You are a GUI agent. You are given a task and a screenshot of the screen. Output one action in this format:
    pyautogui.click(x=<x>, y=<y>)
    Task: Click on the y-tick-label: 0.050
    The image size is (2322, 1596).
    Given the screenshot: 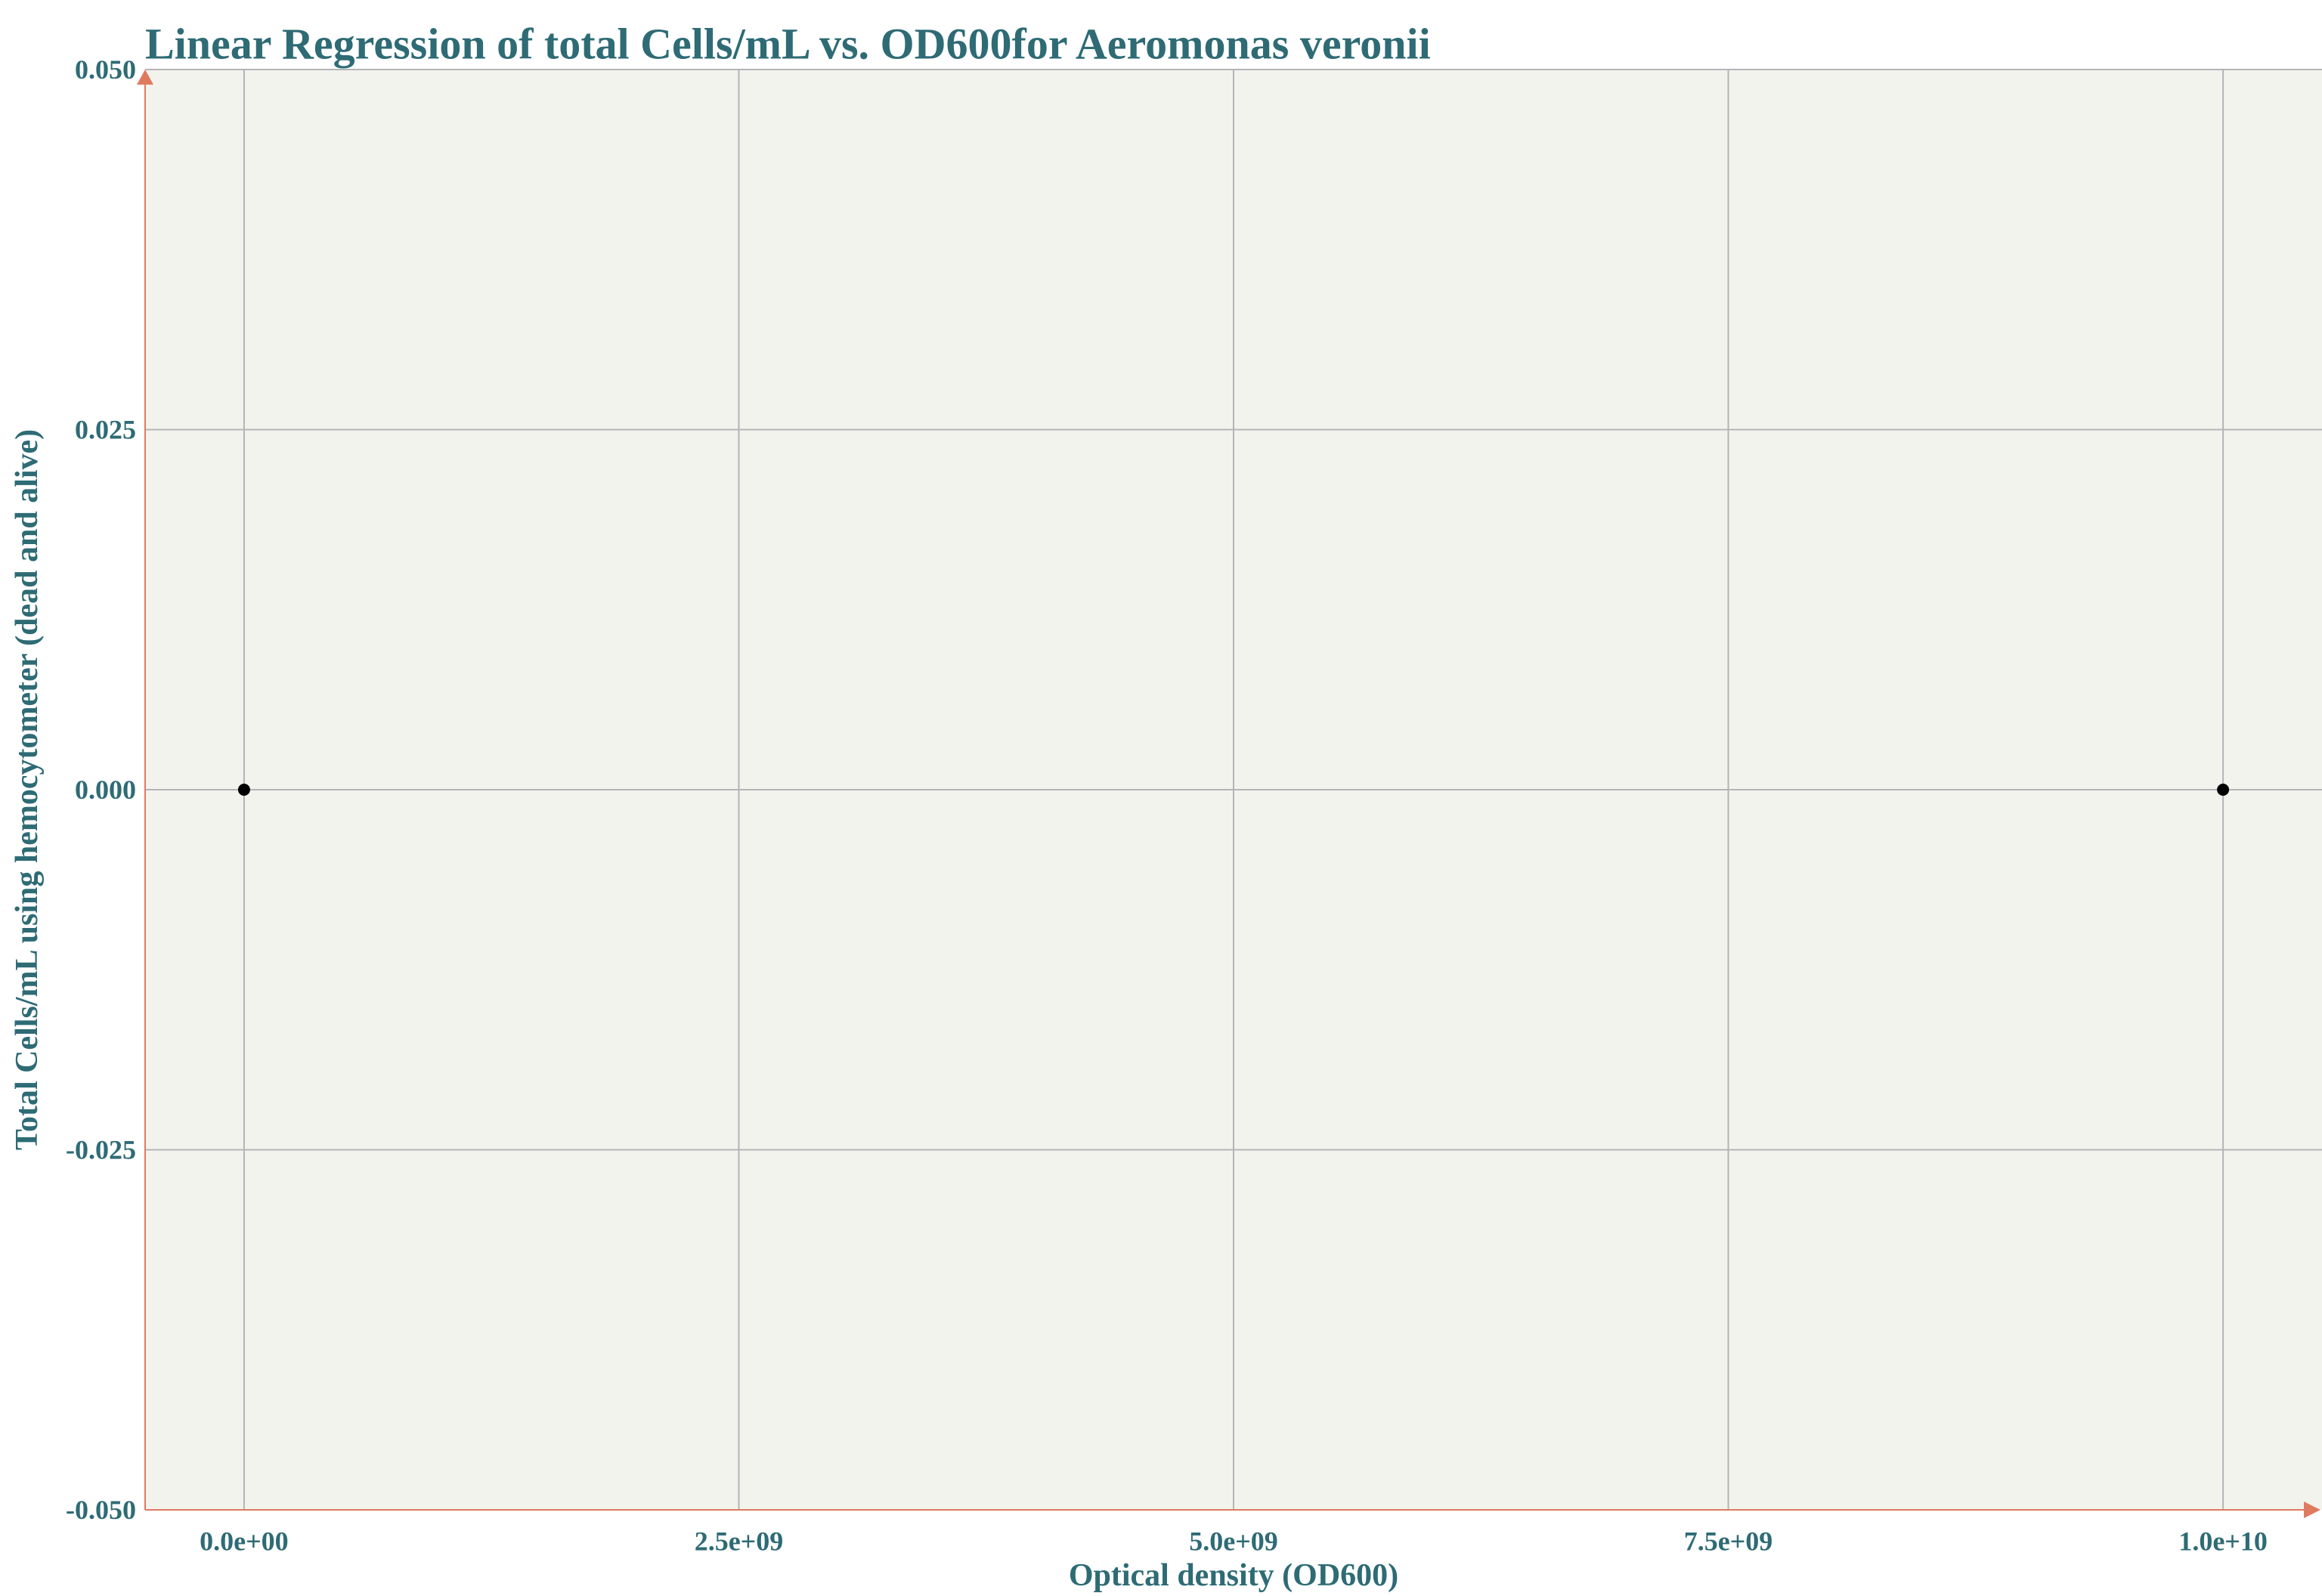 What is the action you would take?
    pyautogui.click(x=106, y=69)
    